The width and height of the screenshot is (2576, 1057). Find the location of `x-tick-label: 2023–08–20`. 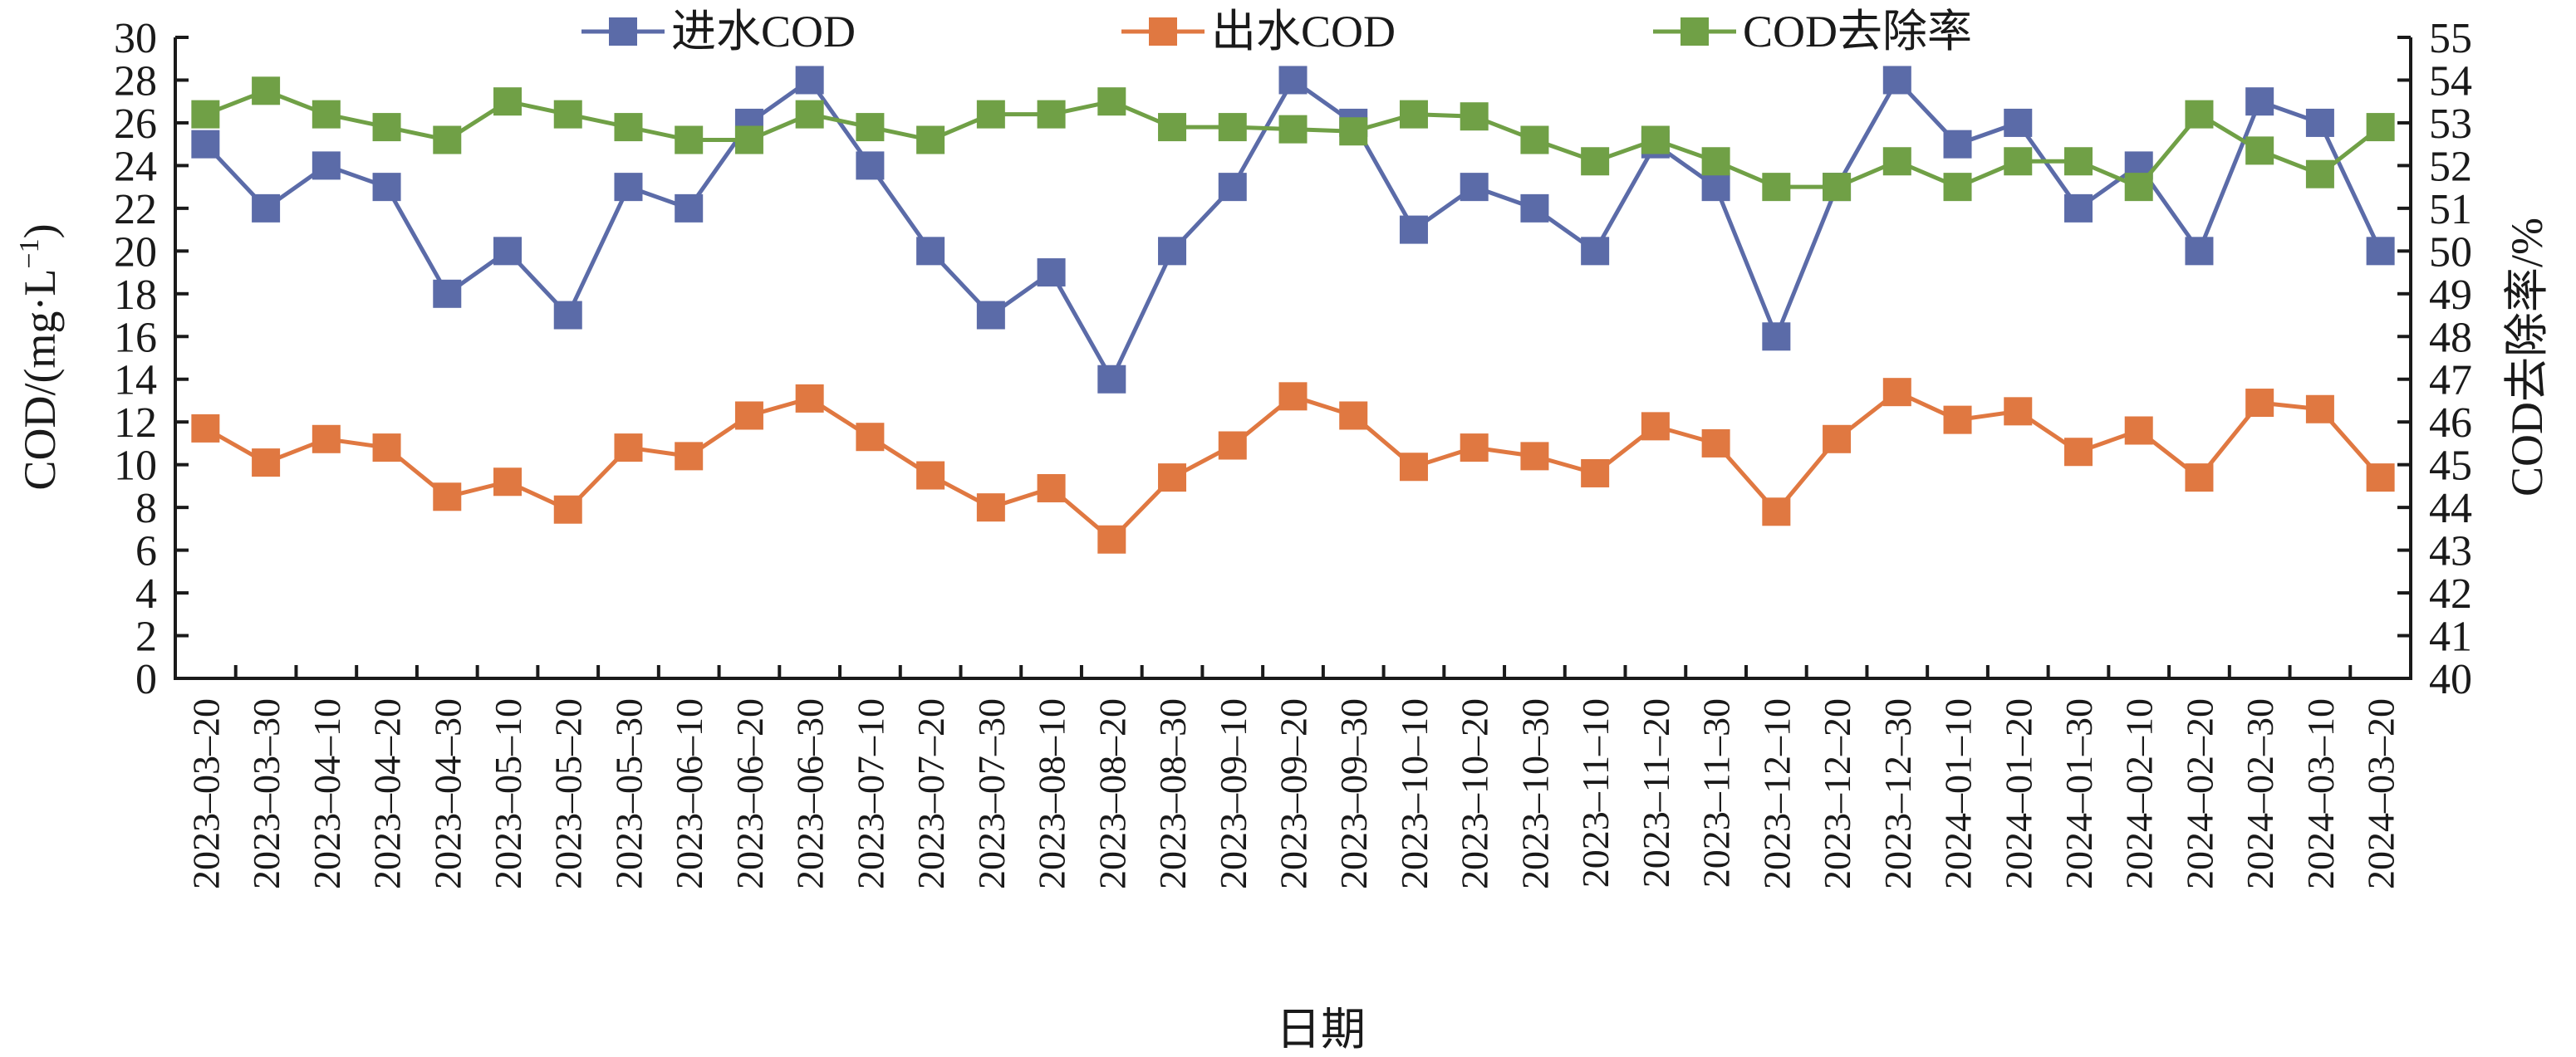

x-tick-label: 2023–08–20 is located at coordinates (1112, 793).